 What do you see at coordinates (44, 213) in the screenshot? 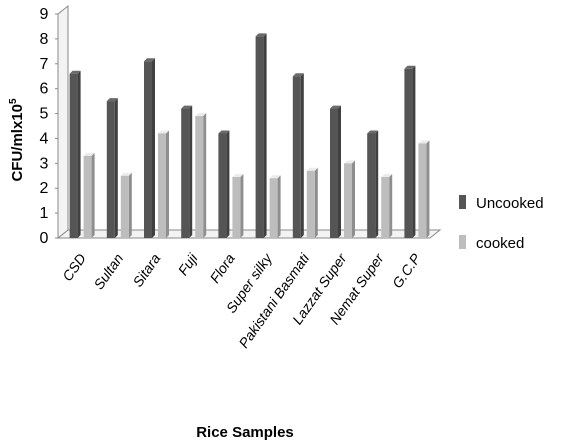
I see `y-tick-label: 1` at bounding box center [44, 213].